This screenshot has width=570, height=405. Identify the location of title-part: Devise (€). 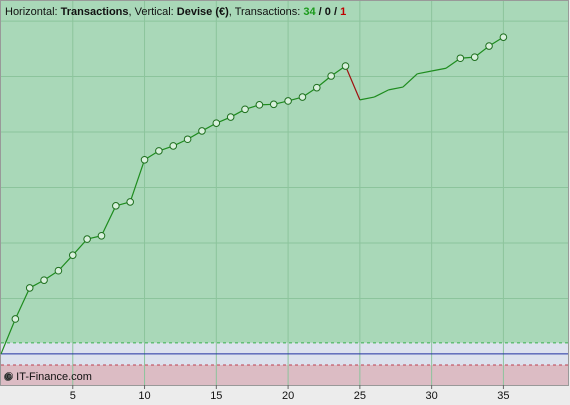
(203, 12).